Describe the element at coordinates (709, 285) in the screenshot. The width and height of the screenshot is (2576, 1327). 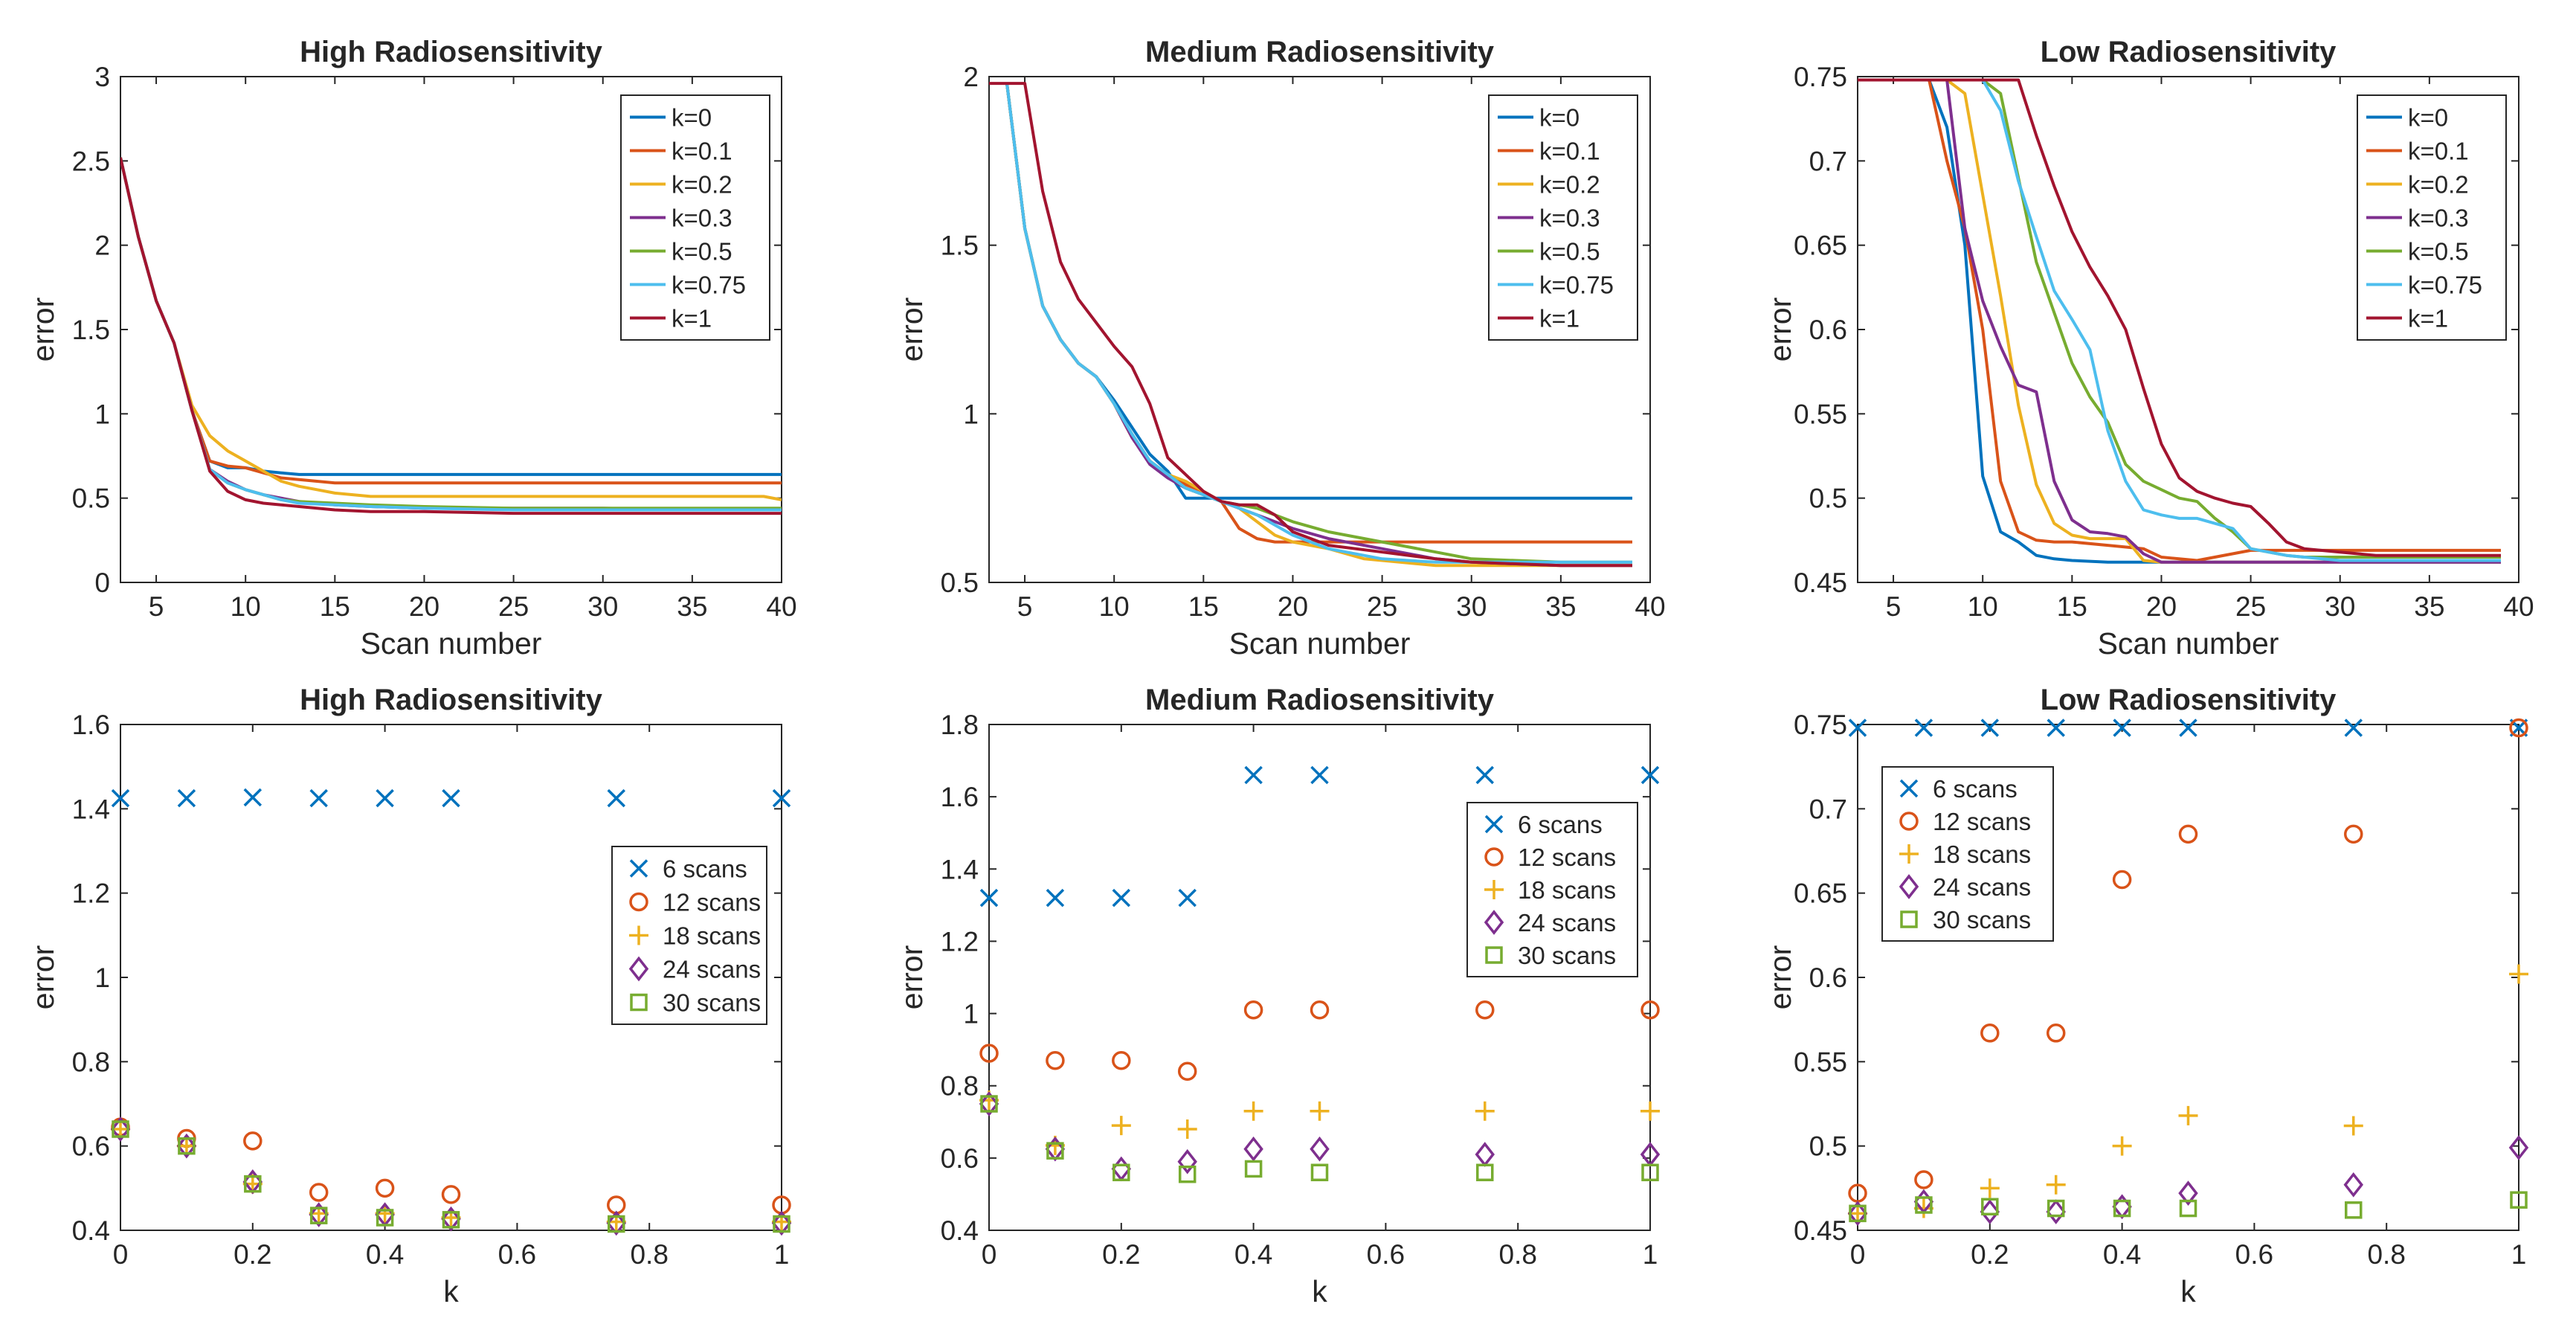
I see `legend-entry: k=0.75` at that location.